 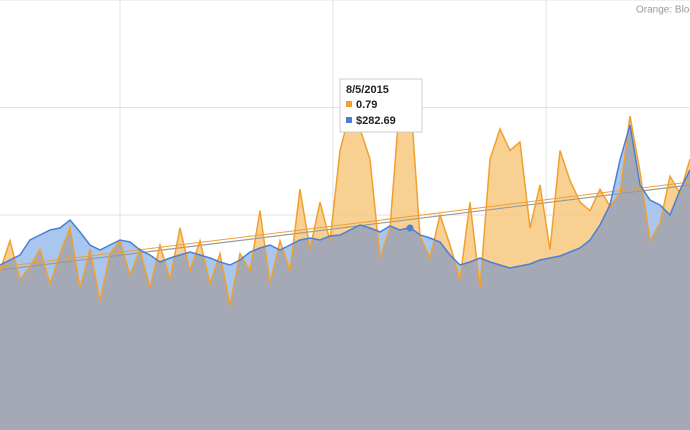 What do you see at coordinates (376, 121) in the screenshot?
I see `tooltip-line: $282.69` at bounding box center [376, 121].